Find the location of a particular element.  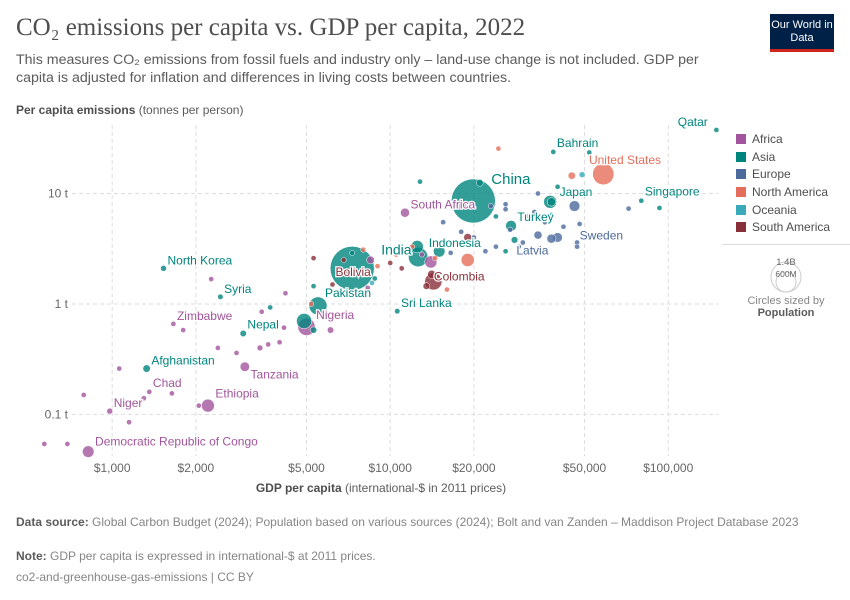

y-axis-label: Per capita emissions (tonnes per person) is located at coordinates (130, 110).